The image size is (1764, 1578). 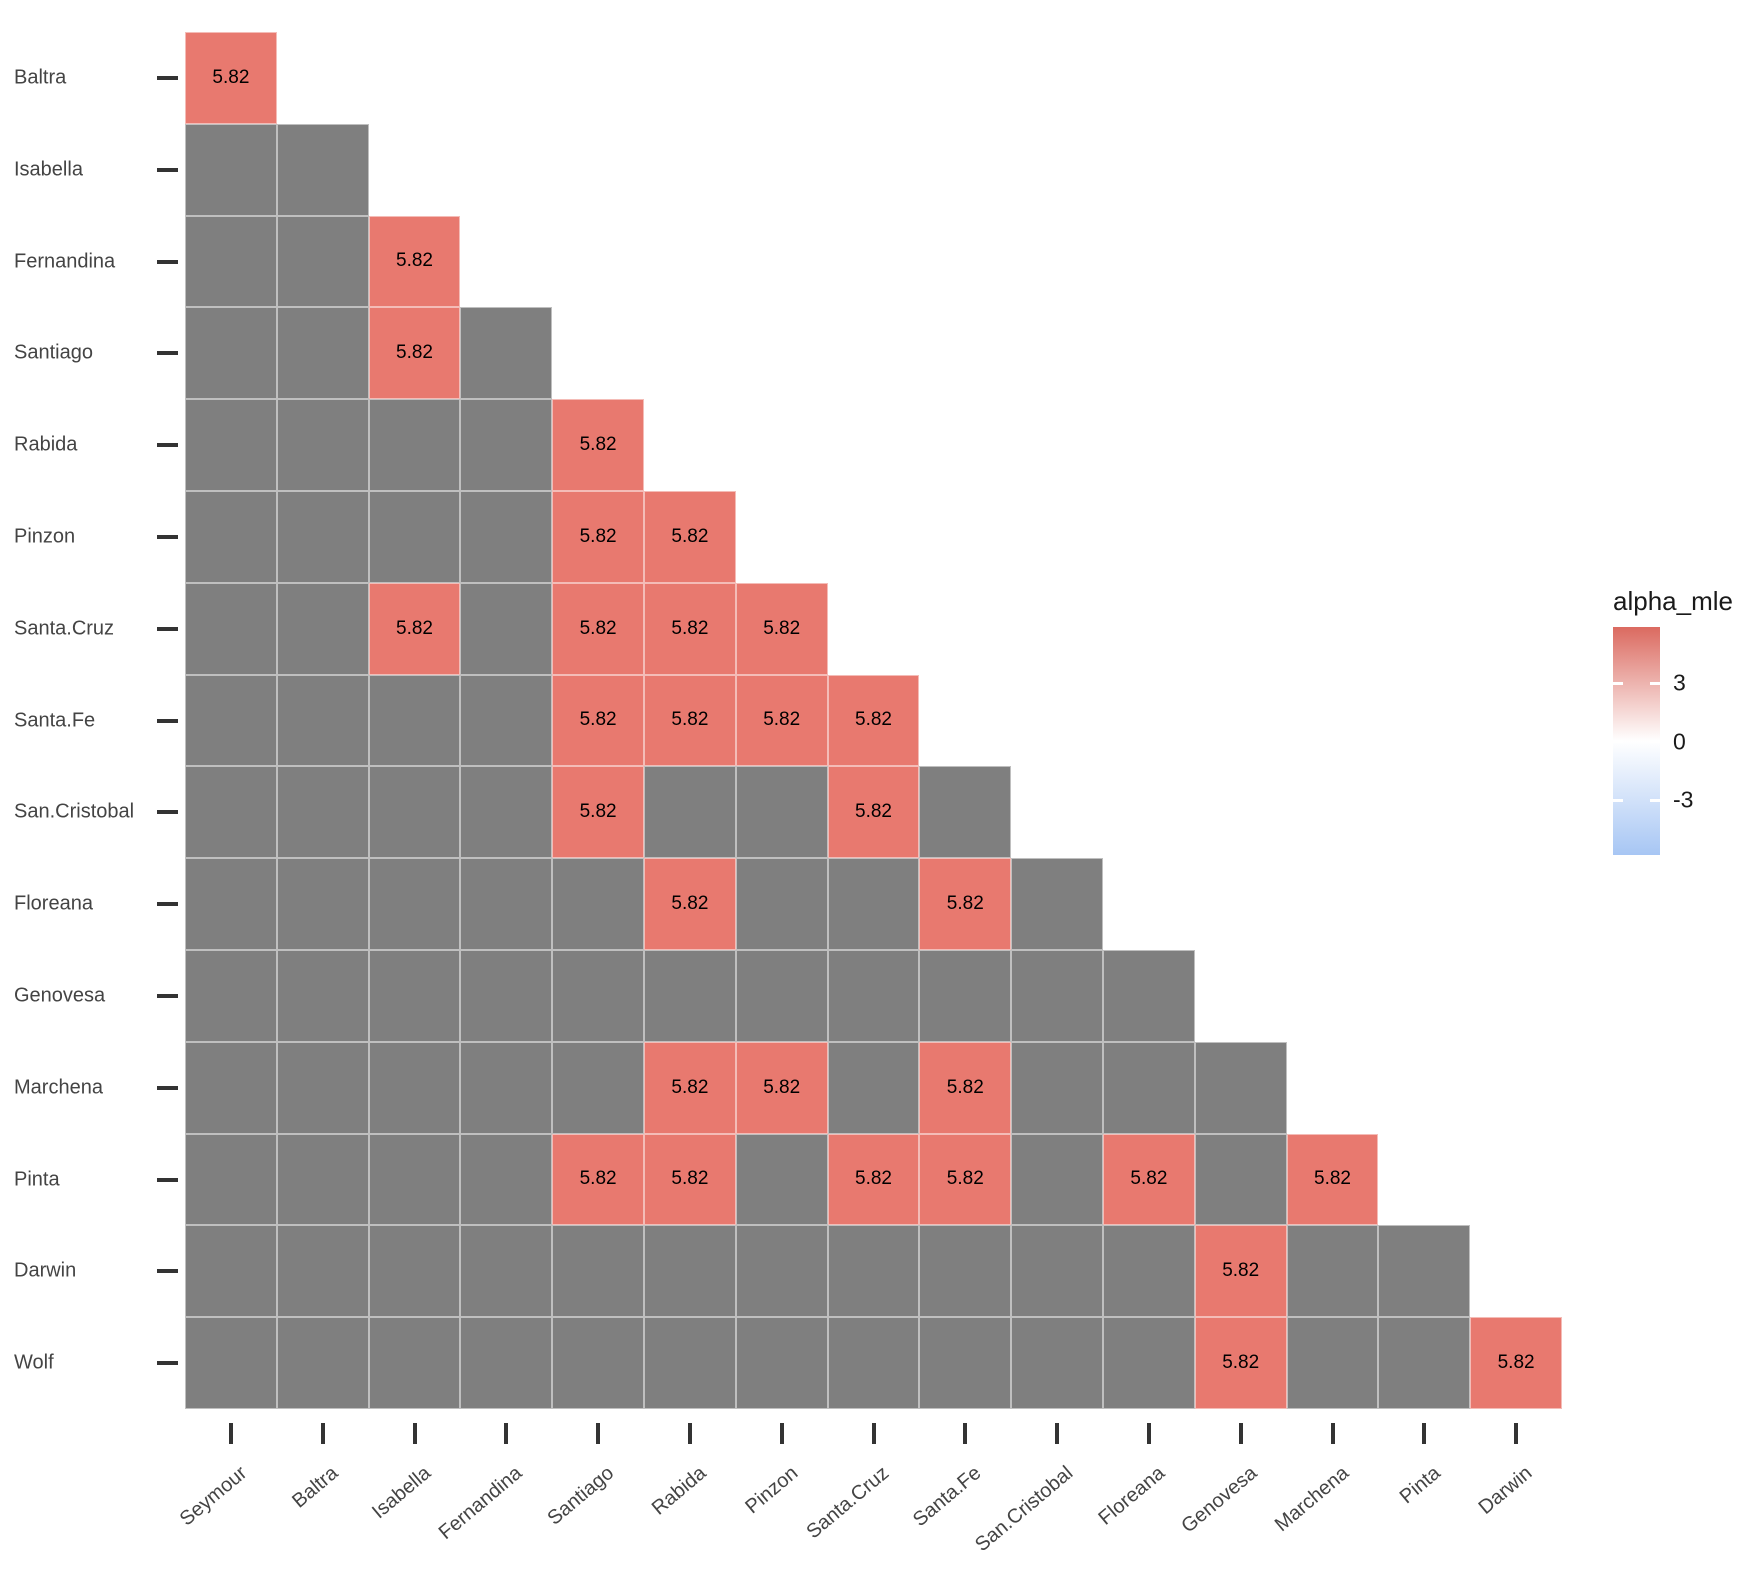 I want to click on x-axis-label: Santa.Fe, so click(x=947, y=1497).